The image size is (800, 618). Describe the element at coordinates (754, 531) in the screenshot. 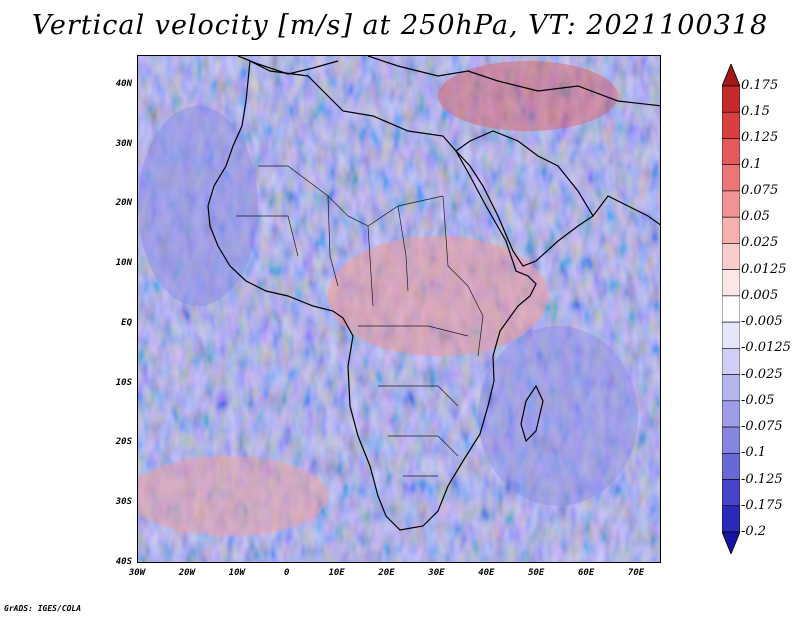

I see `colorbar-level-label: -0.2` at that location.